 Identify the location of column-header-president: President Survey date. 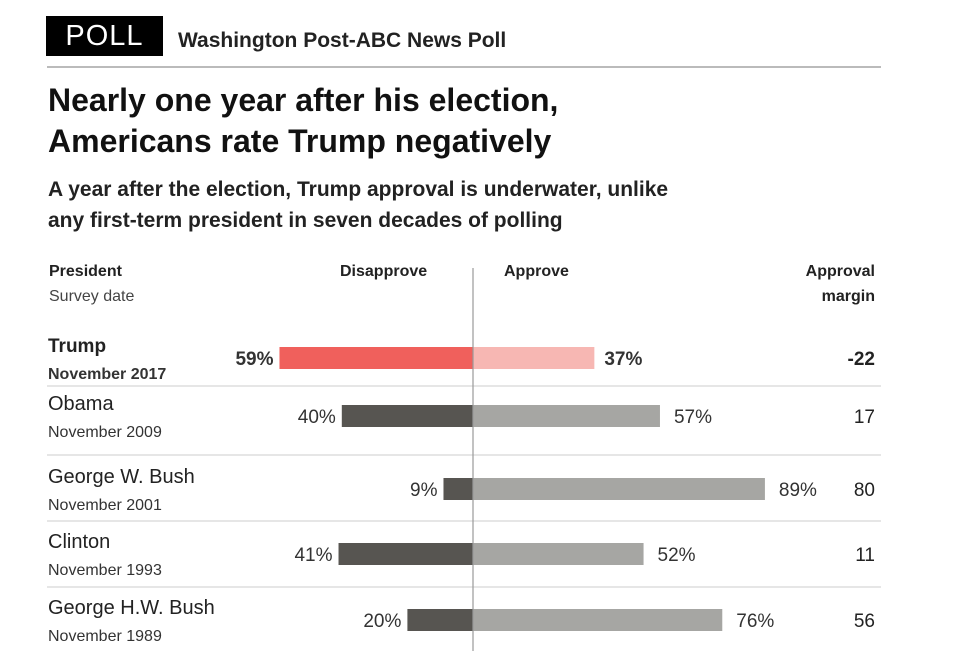
(91, 284).